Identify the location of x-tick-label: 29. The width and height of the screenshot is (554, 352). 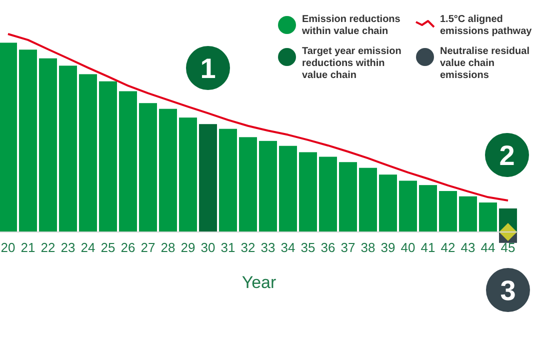
(188, 247).